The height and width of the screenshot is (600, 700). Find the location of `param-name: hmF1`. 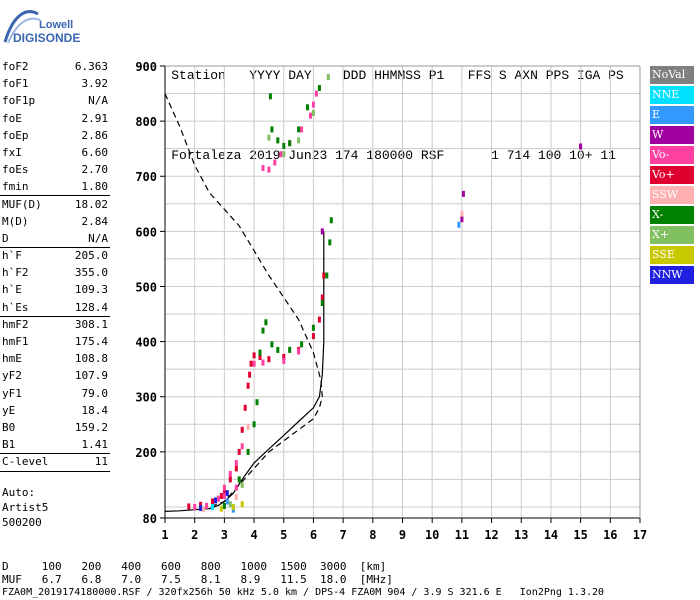

param-name: hmF1 is located at coordinates (15, 341).